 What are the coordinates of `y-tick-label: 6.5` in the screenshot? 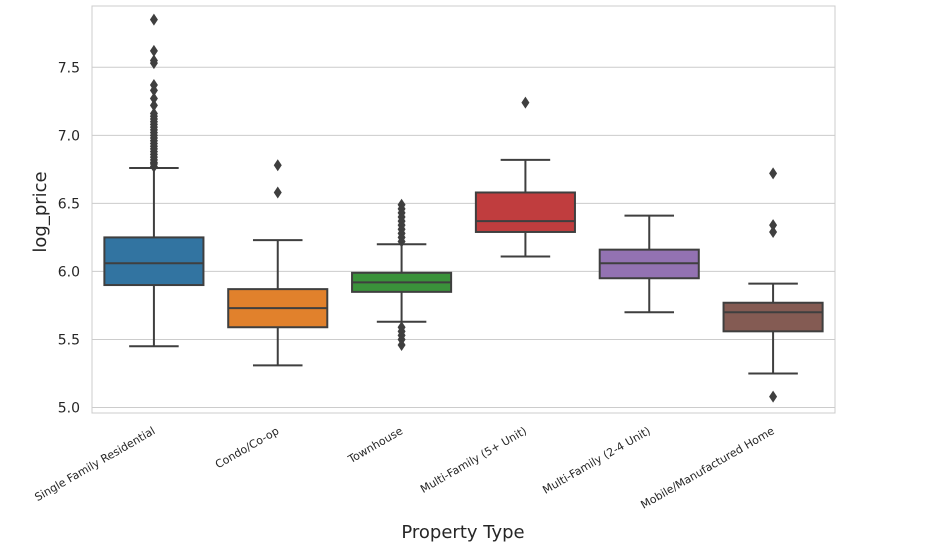 It's located at (69, 204).